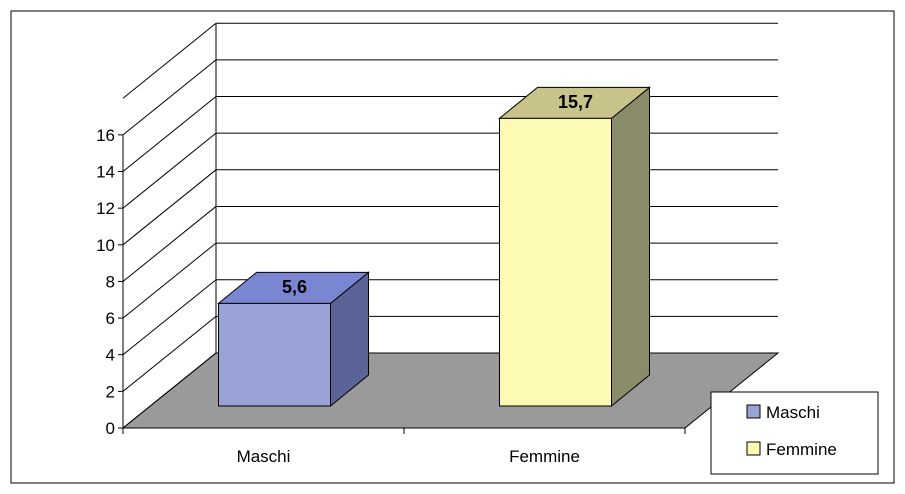  I want to click on y-tick-label: 14, so click(105, 172).